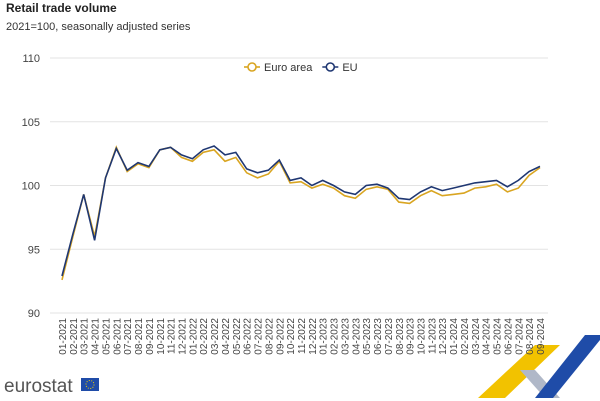 This screenshot has height=401, width=600. What do you see at coordinates (541, 336) in the screenshot?
I see `x-tick-label: 09-2024` at bounding box center [541, 336].